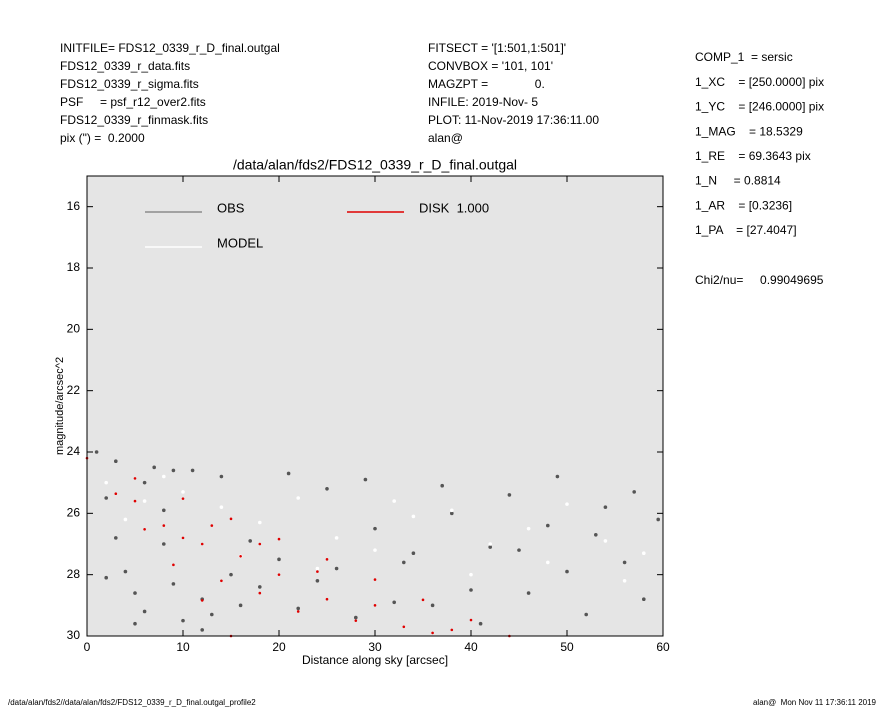 The width and height of the screenshot is (885, 708). What do you see at coordinates (74, 574) in the screenshot?
I see `y-tick-label: 28` at bounding box center [74, 574].